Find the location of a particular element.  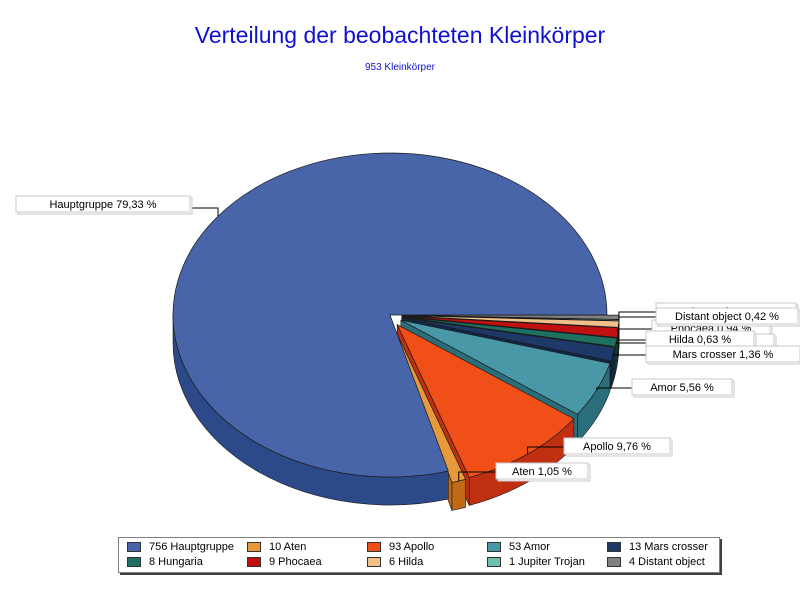

chart-title: Verteilung der beobachteten Kleinkörper is located at coordinates (400, 35).